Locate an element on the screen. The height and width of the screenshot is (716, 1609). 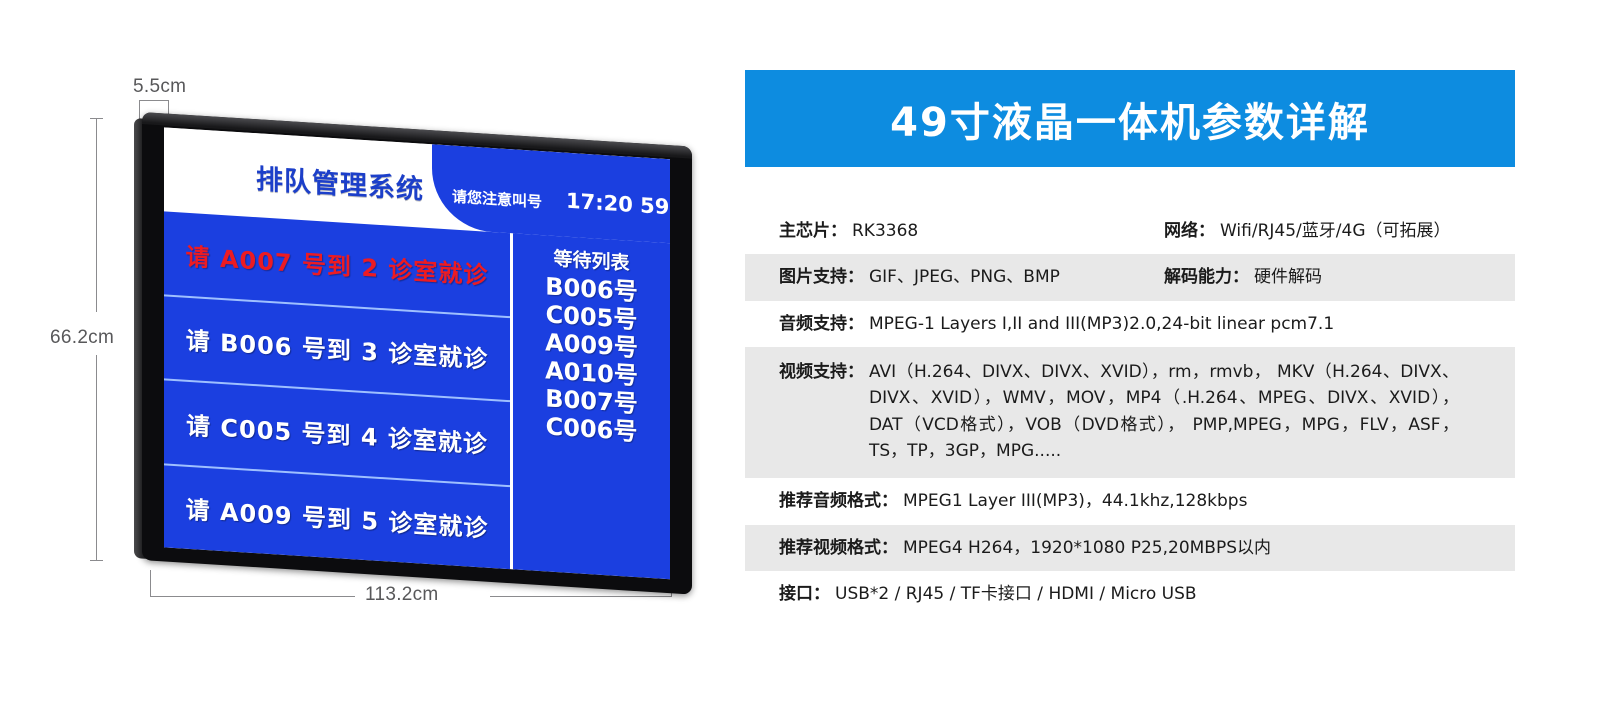
spec-cell: 主芯片： RK3368 is located at coordinates (937, 231).